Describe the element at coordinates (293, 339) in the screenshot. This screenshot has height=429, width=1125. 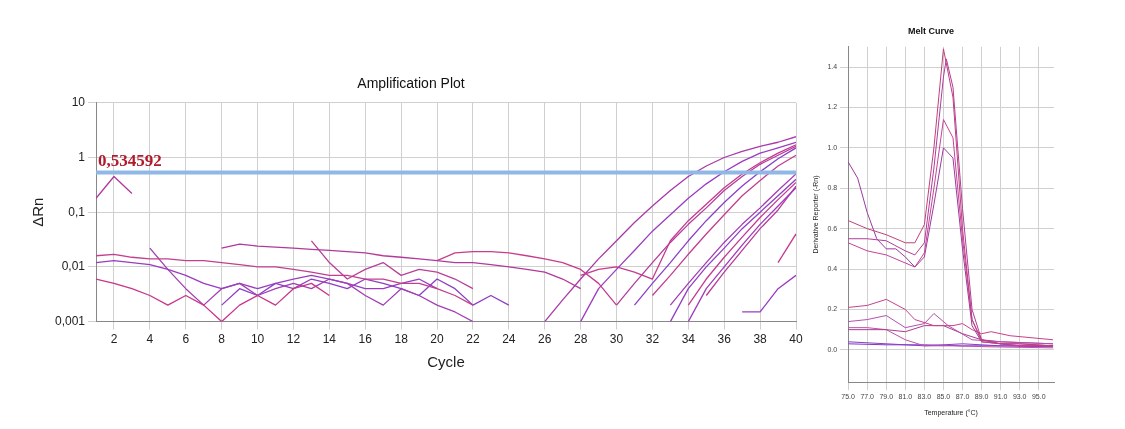
I see `x-tick-label: 12` at that location.